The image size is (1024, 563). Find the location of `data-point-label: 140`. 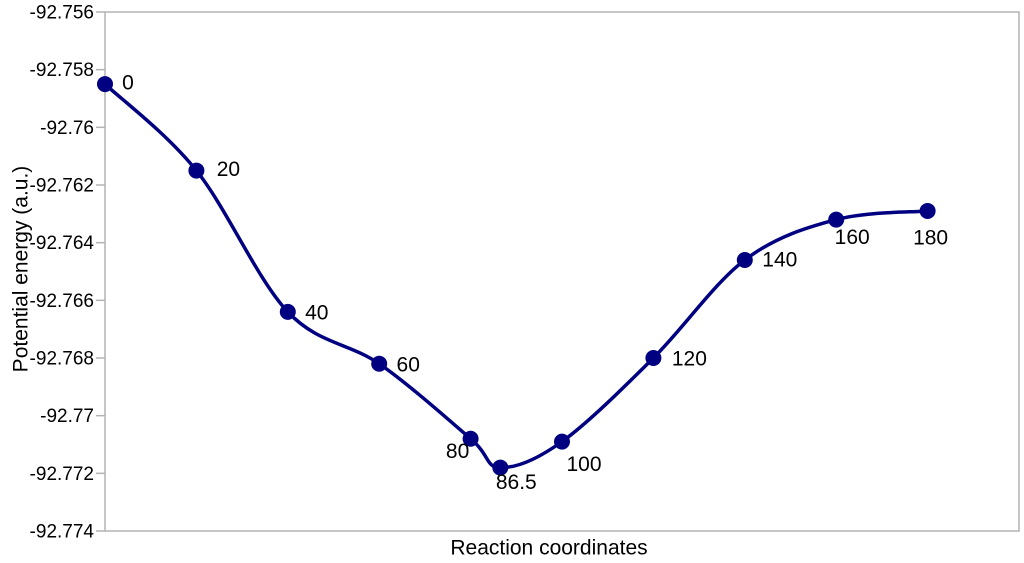

data-point-label: 140 is located at coordinates (779, 259).